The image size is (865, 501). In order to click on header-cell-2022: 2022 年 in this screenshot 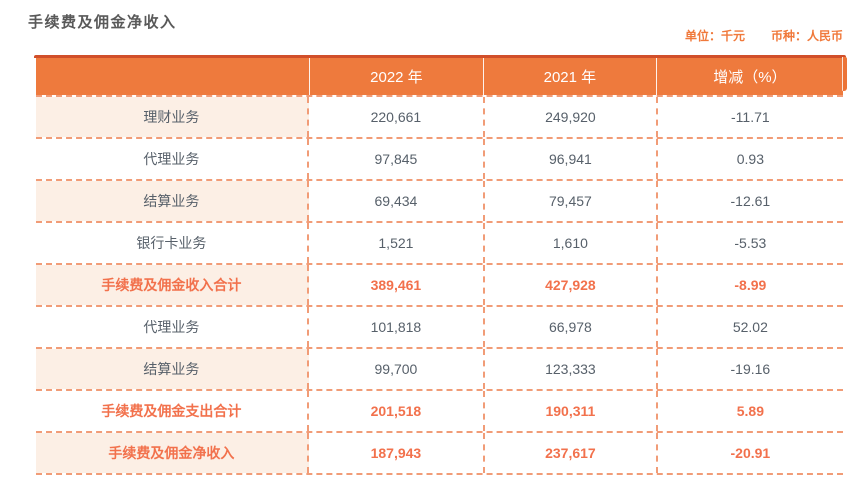, I will do `click(395, 76)`.